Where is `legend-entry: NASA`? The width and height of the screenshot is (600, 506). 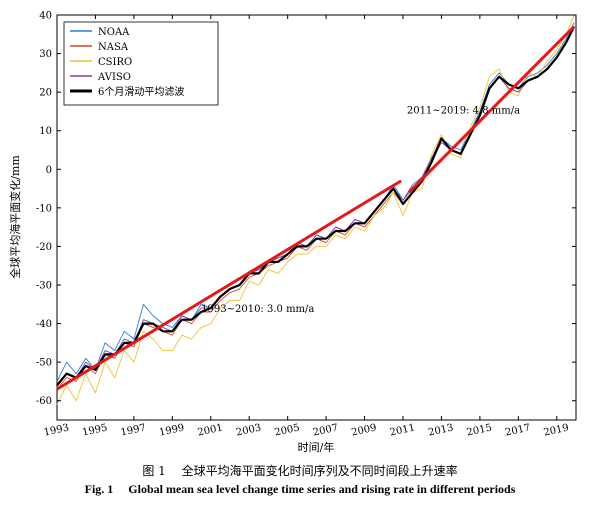
legend-entry: NASA is located at coordinates (113, 47).